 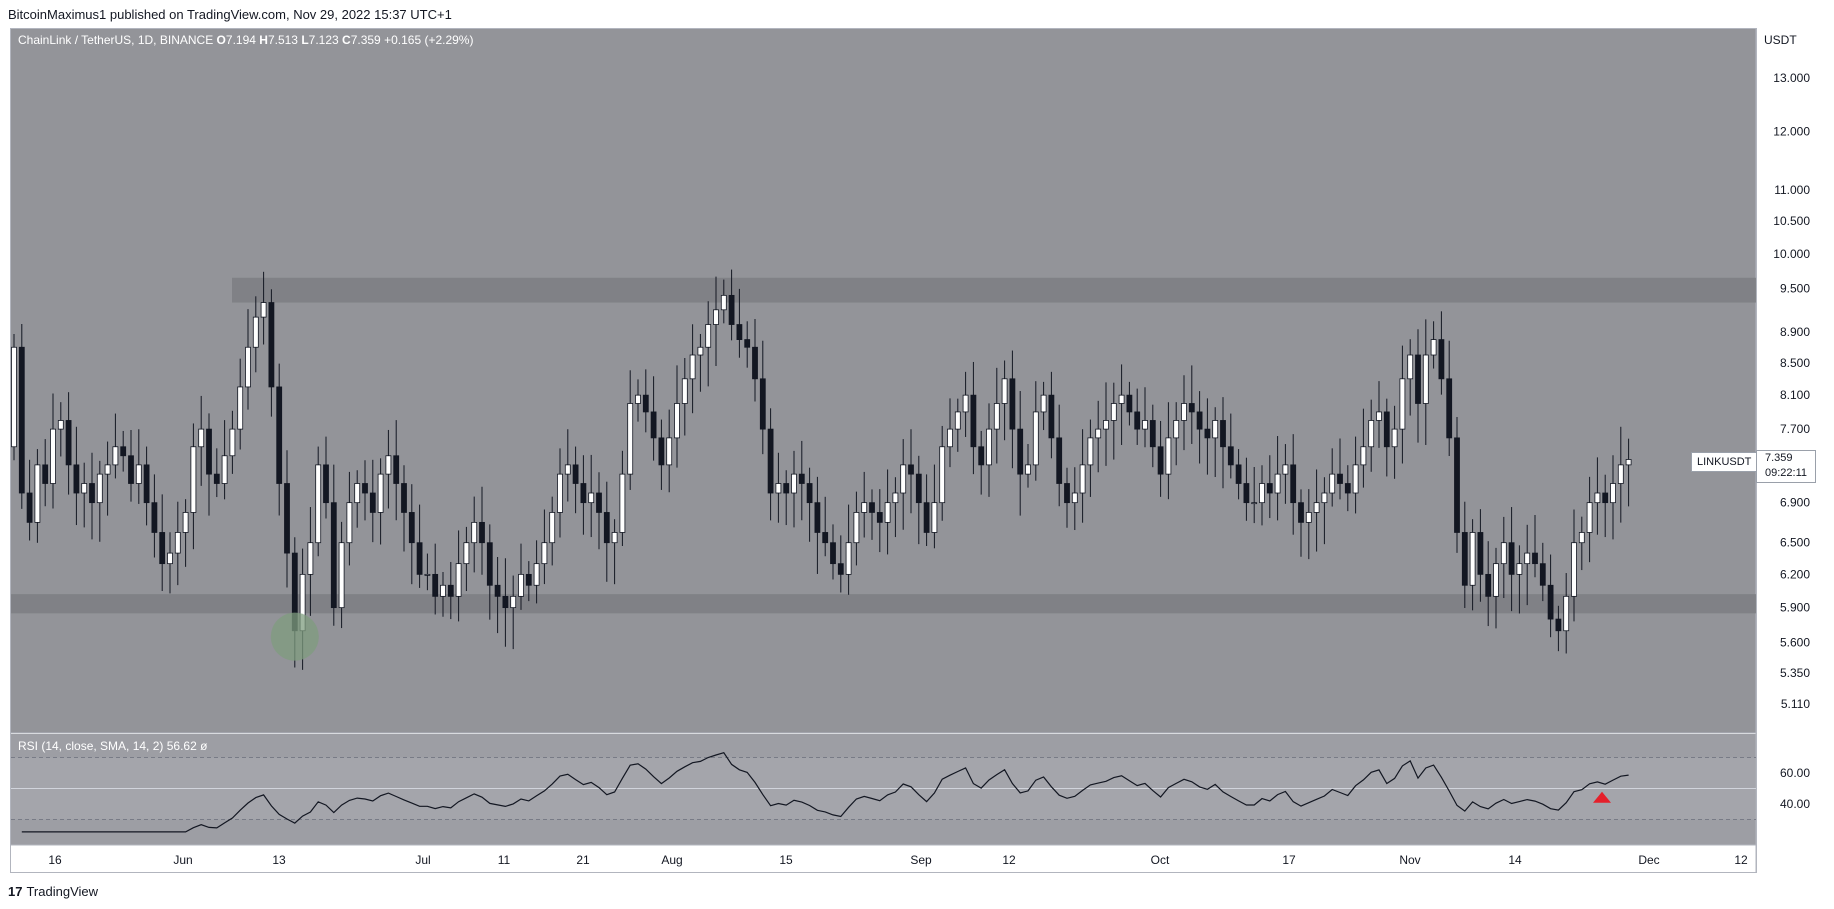 I want to click on currency-label: USDT, so click(x=1780, y=40).